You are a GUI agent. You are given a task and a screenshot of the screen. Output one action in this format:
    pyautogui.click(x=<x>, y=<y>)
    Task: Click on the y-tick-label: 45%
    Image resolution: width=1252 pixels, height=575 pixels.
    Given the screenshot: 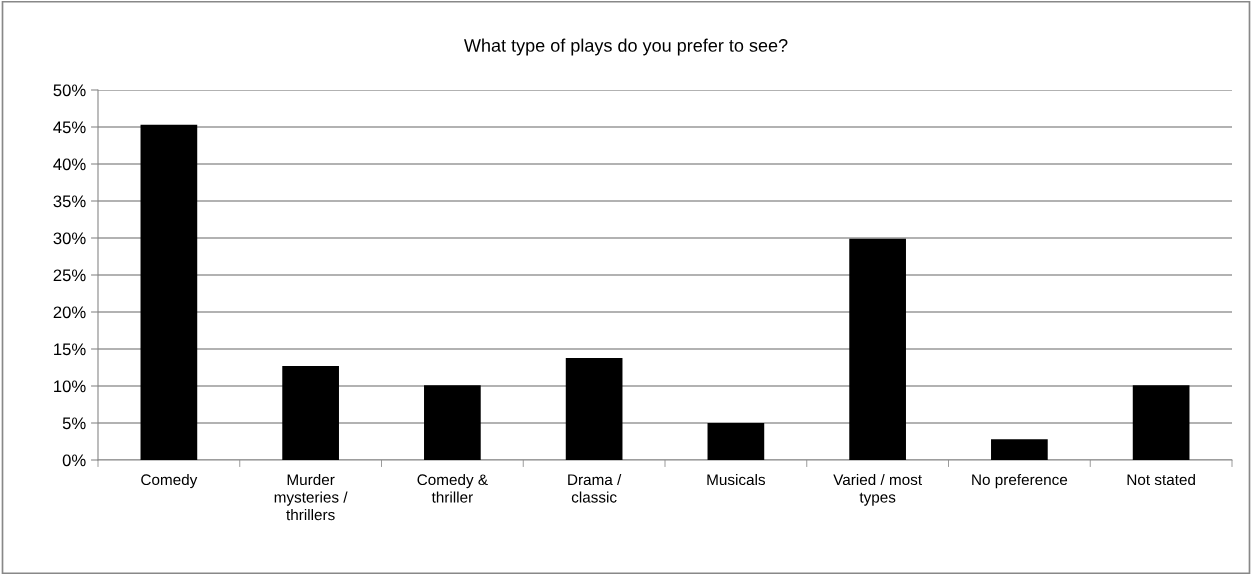 What is the action you would take?
    pyautogui.click(x=69, y=127)
    